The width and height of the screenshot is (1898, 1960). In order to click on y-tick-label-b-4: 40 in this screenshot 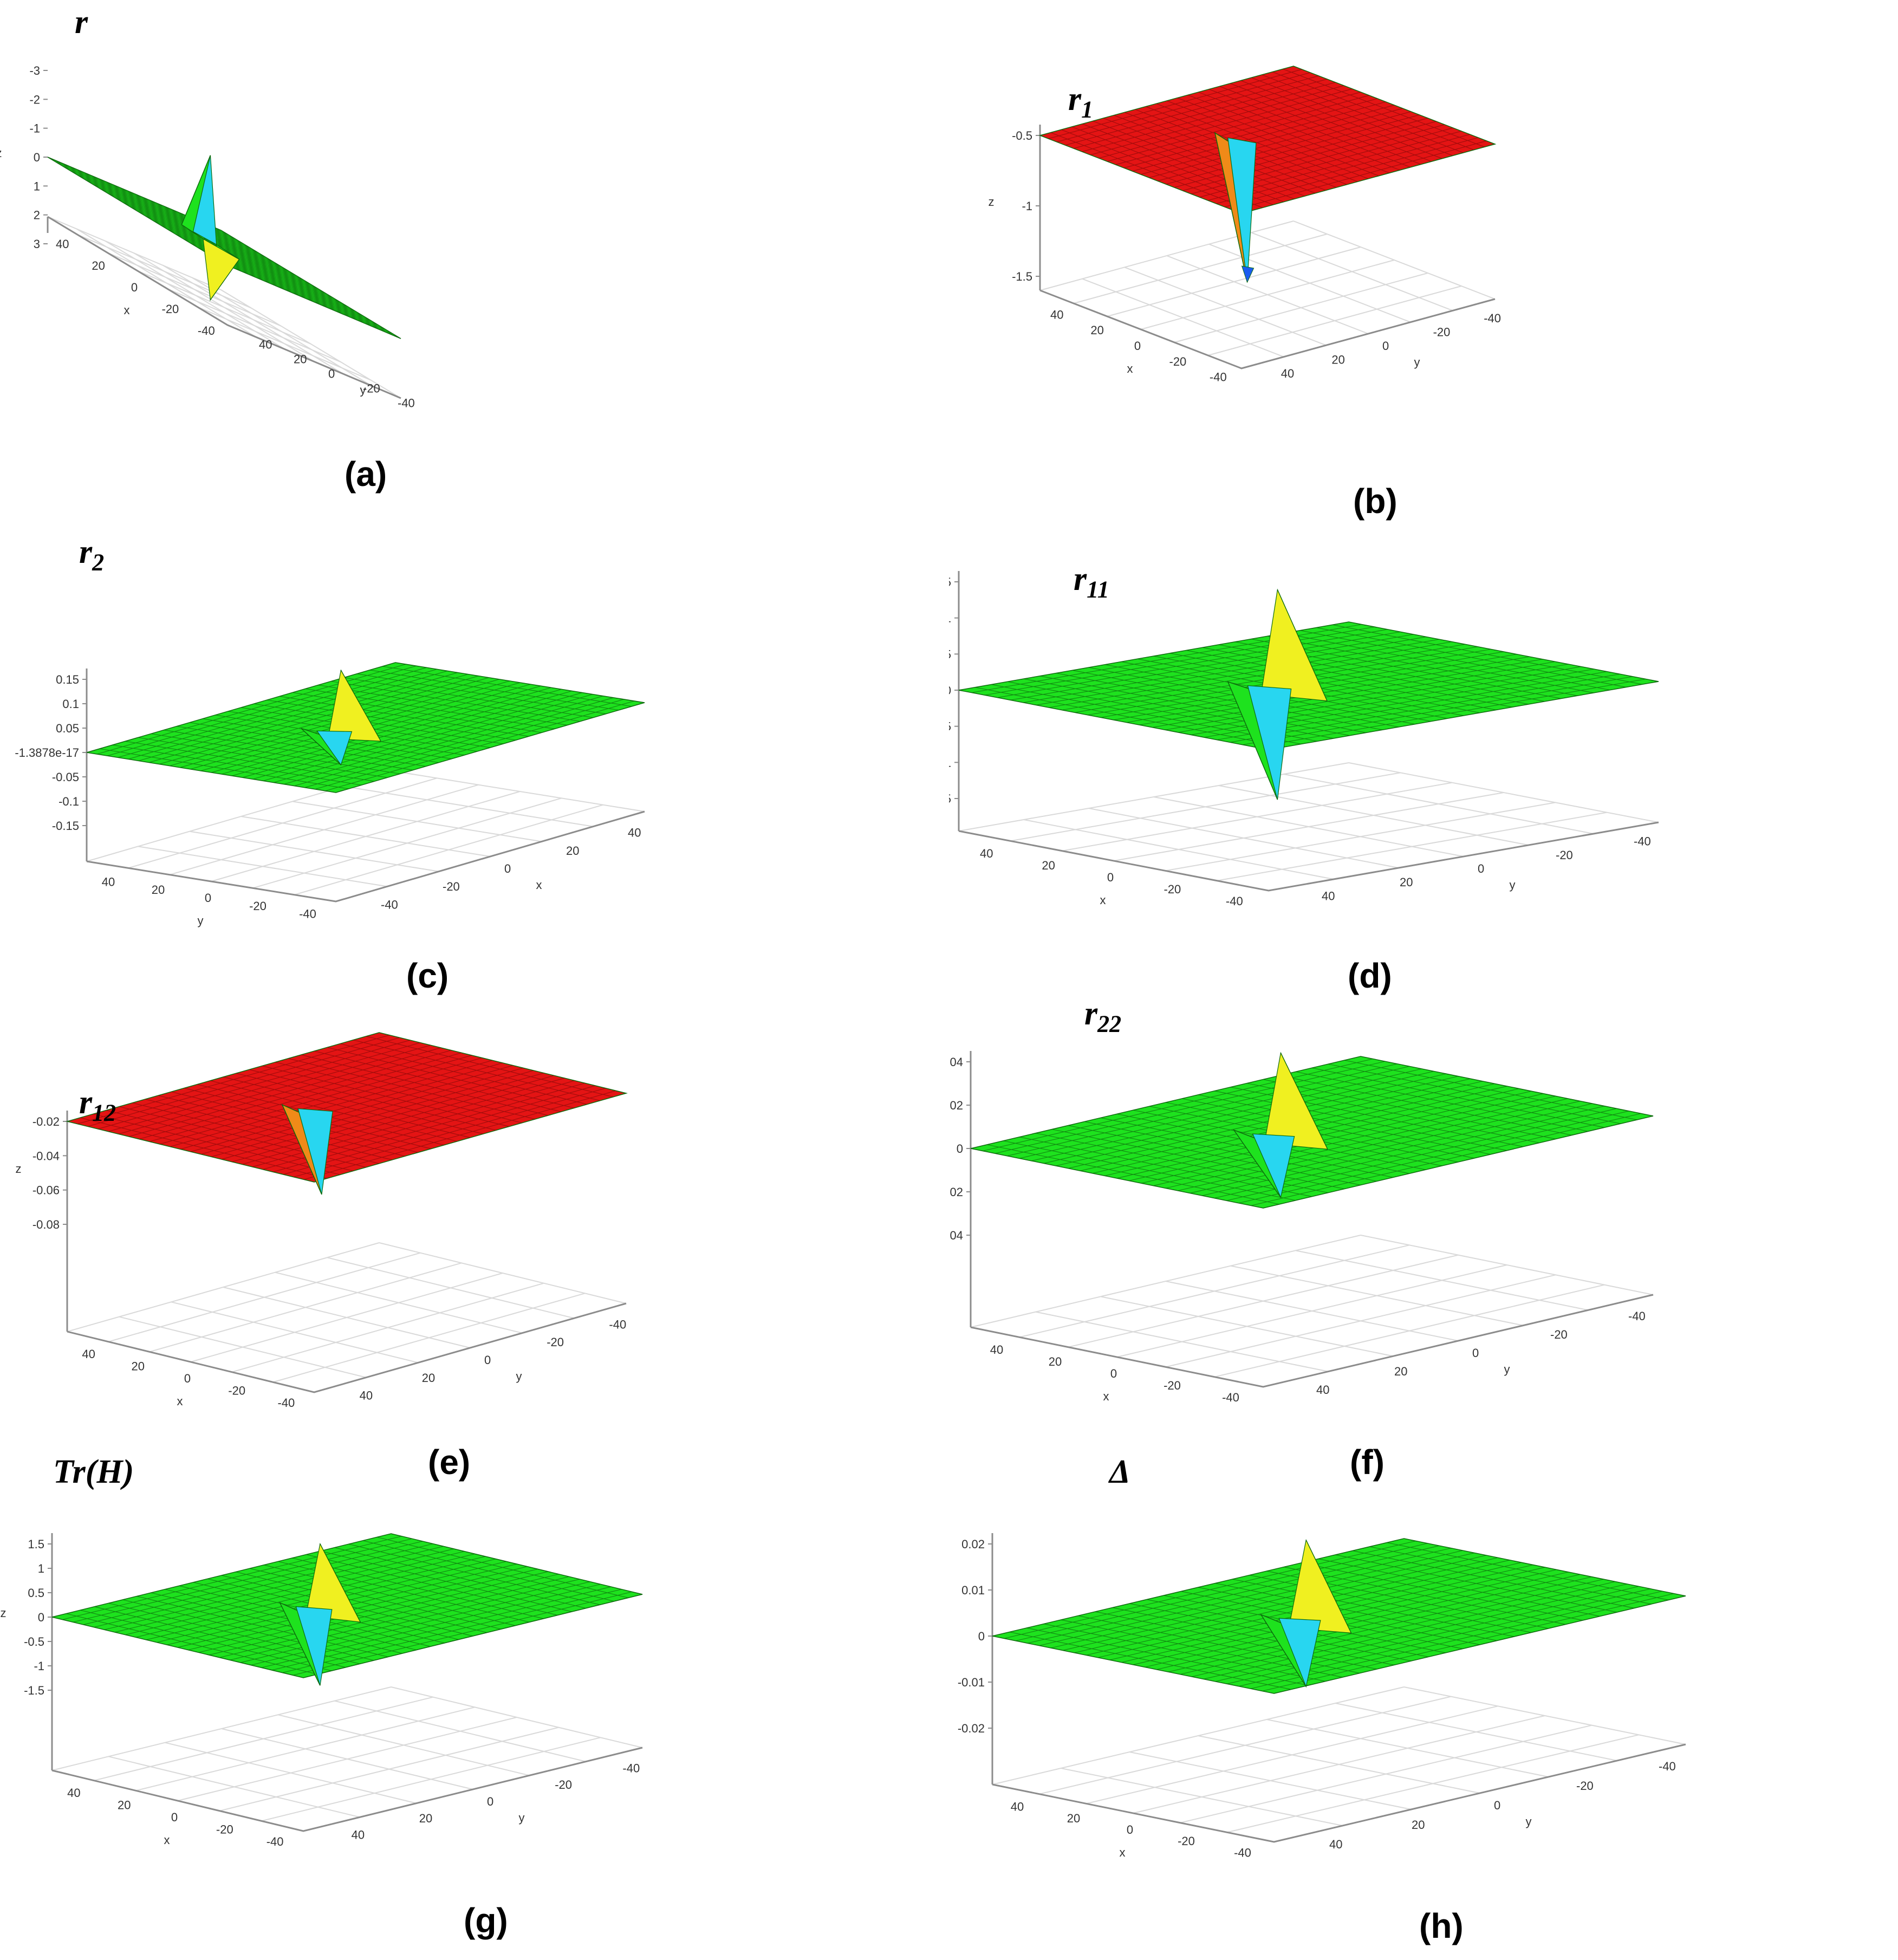, I will do `click(1287, 373)`.